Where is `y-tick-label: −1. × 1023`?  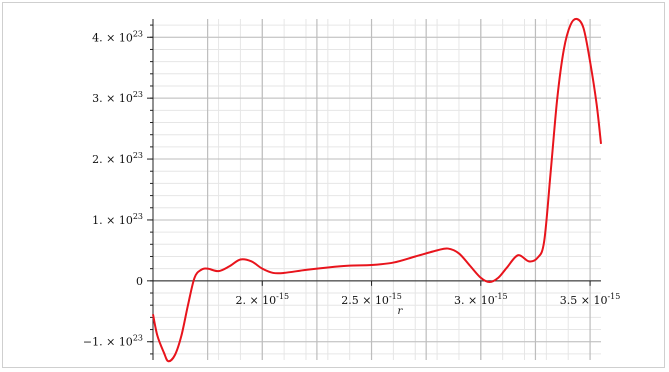
y-tick-label: −1. × 1023 is located at coordinates (113, 341).